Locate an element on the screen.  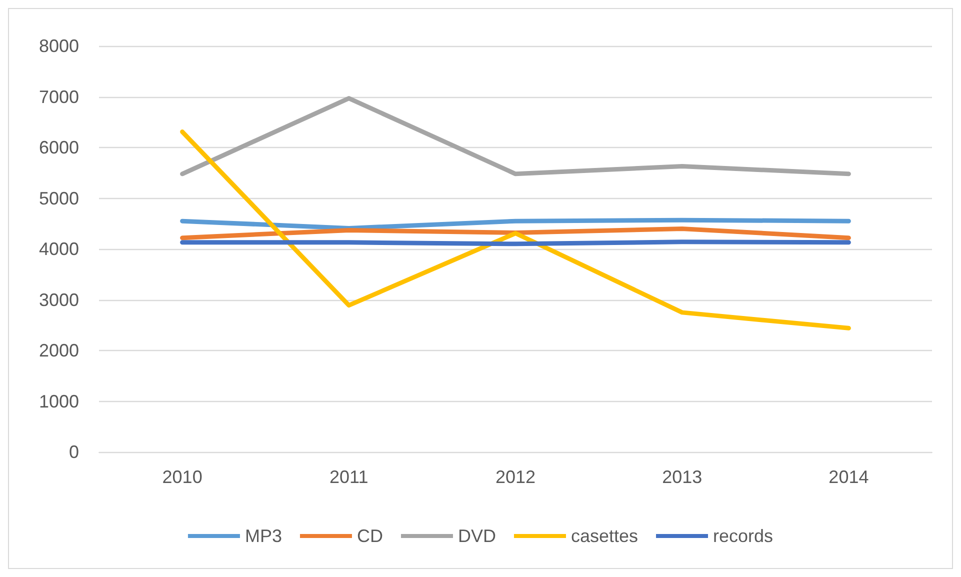
x-tick-label: 2010 is located at coordinates (182, 477).